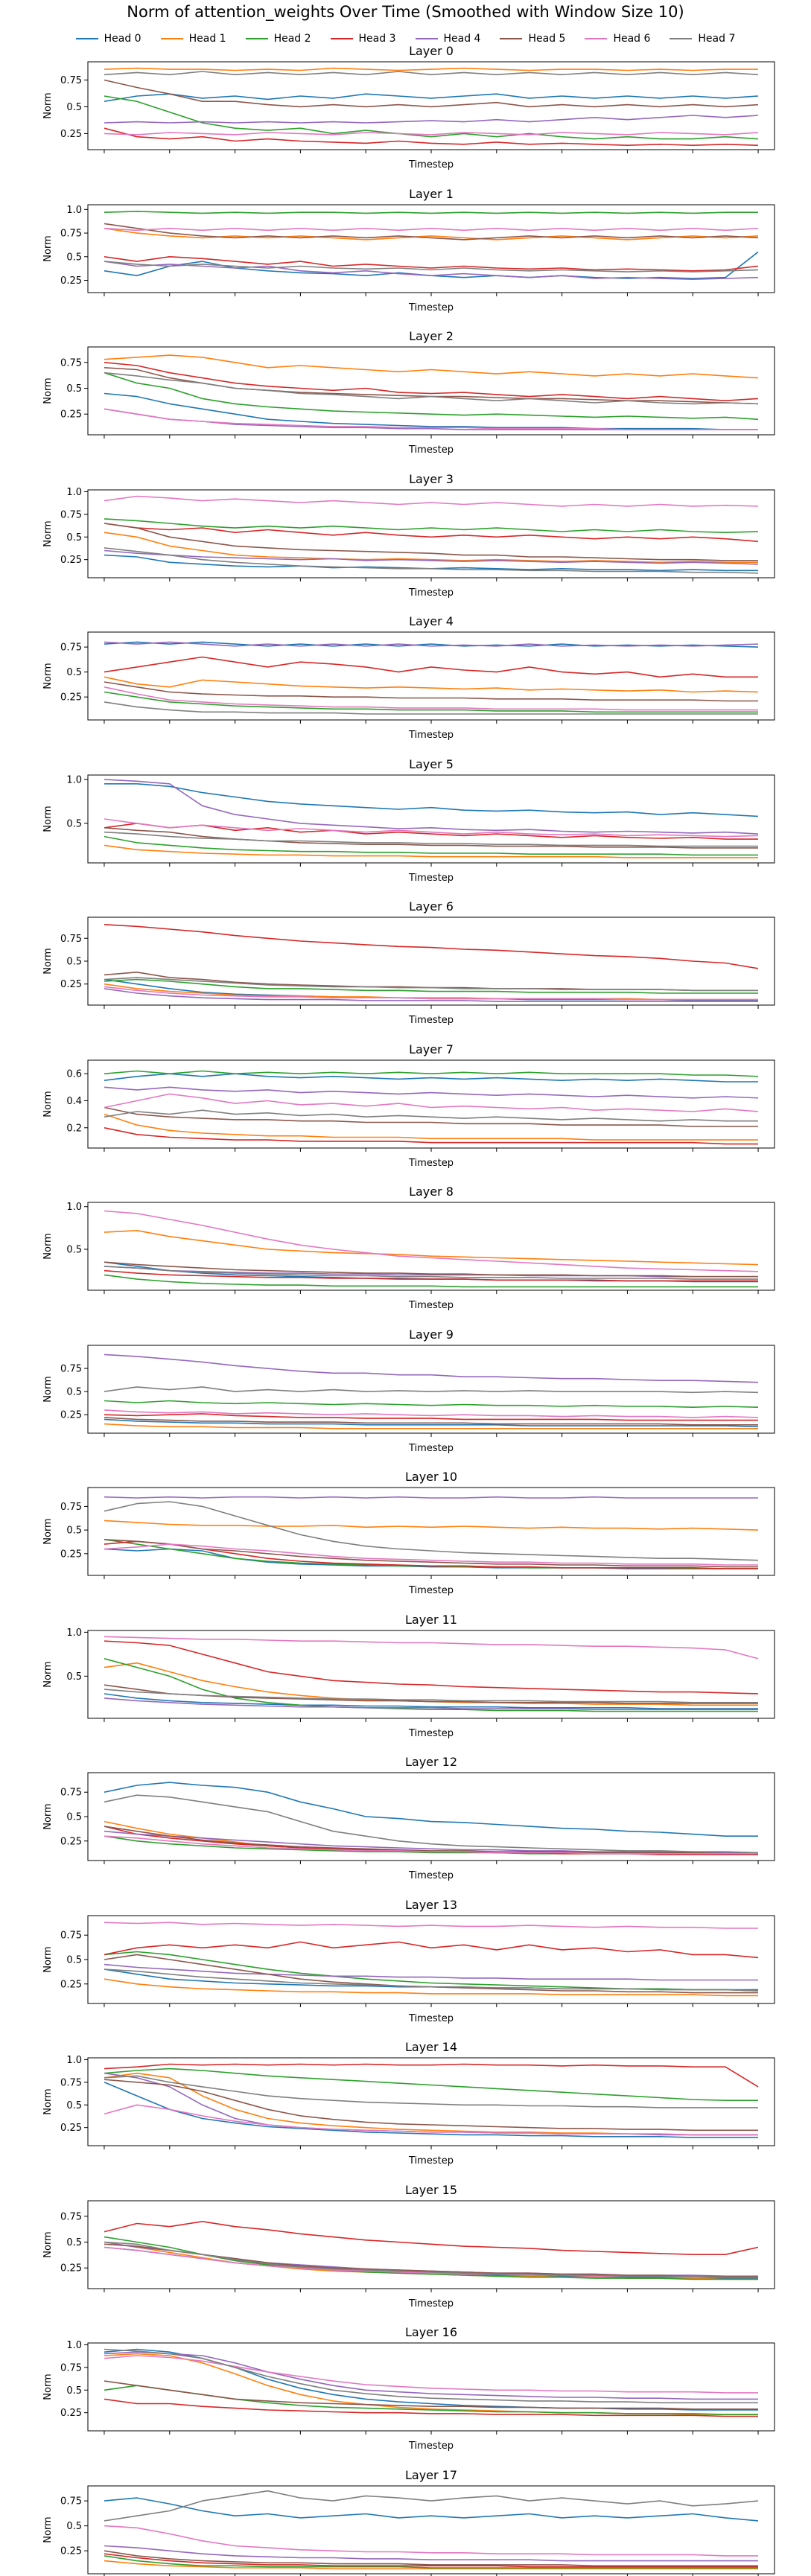 The height and width of the screenshot is (2576, 811). Describe the element at coordinates (431, 194) in the screenshot. I see `panel-title: Layer 1` at that location.